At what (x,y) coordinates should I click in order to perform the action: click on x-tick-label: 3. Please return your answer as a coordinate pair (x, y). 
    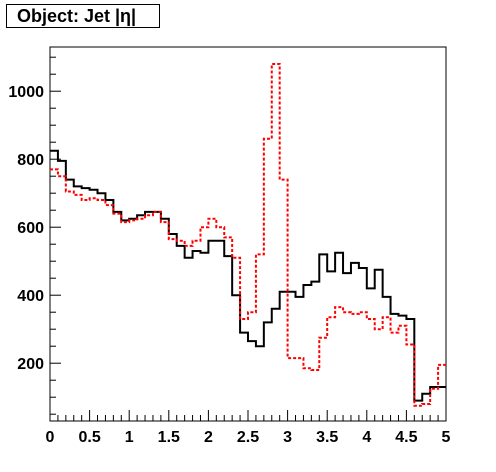
    Looking at the image, I should click on (287, 437).